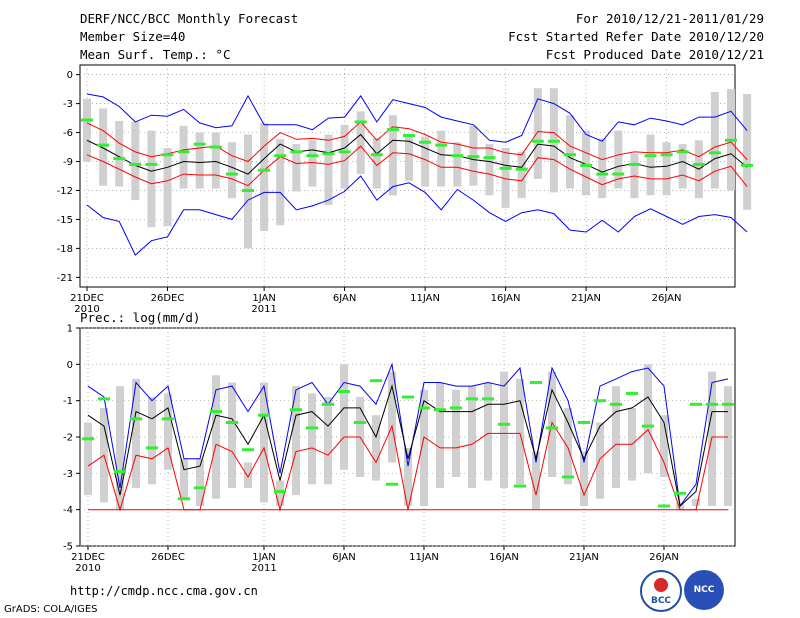 The image size is (800, 618). I want to click on member-size: Member Size=40, so click(133, 36).